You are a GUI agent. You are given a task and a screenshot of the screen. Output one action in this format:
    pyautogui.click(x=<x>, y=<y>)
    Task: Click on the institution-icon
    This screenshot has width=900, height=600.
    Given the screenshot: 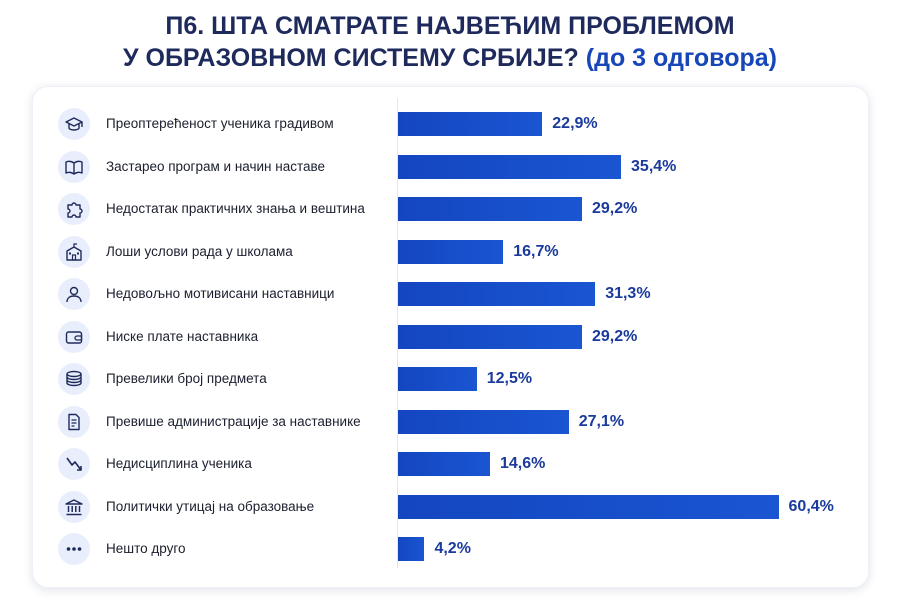 What is the action you would take?
    pyautogui.click(x=74, y=506)
    